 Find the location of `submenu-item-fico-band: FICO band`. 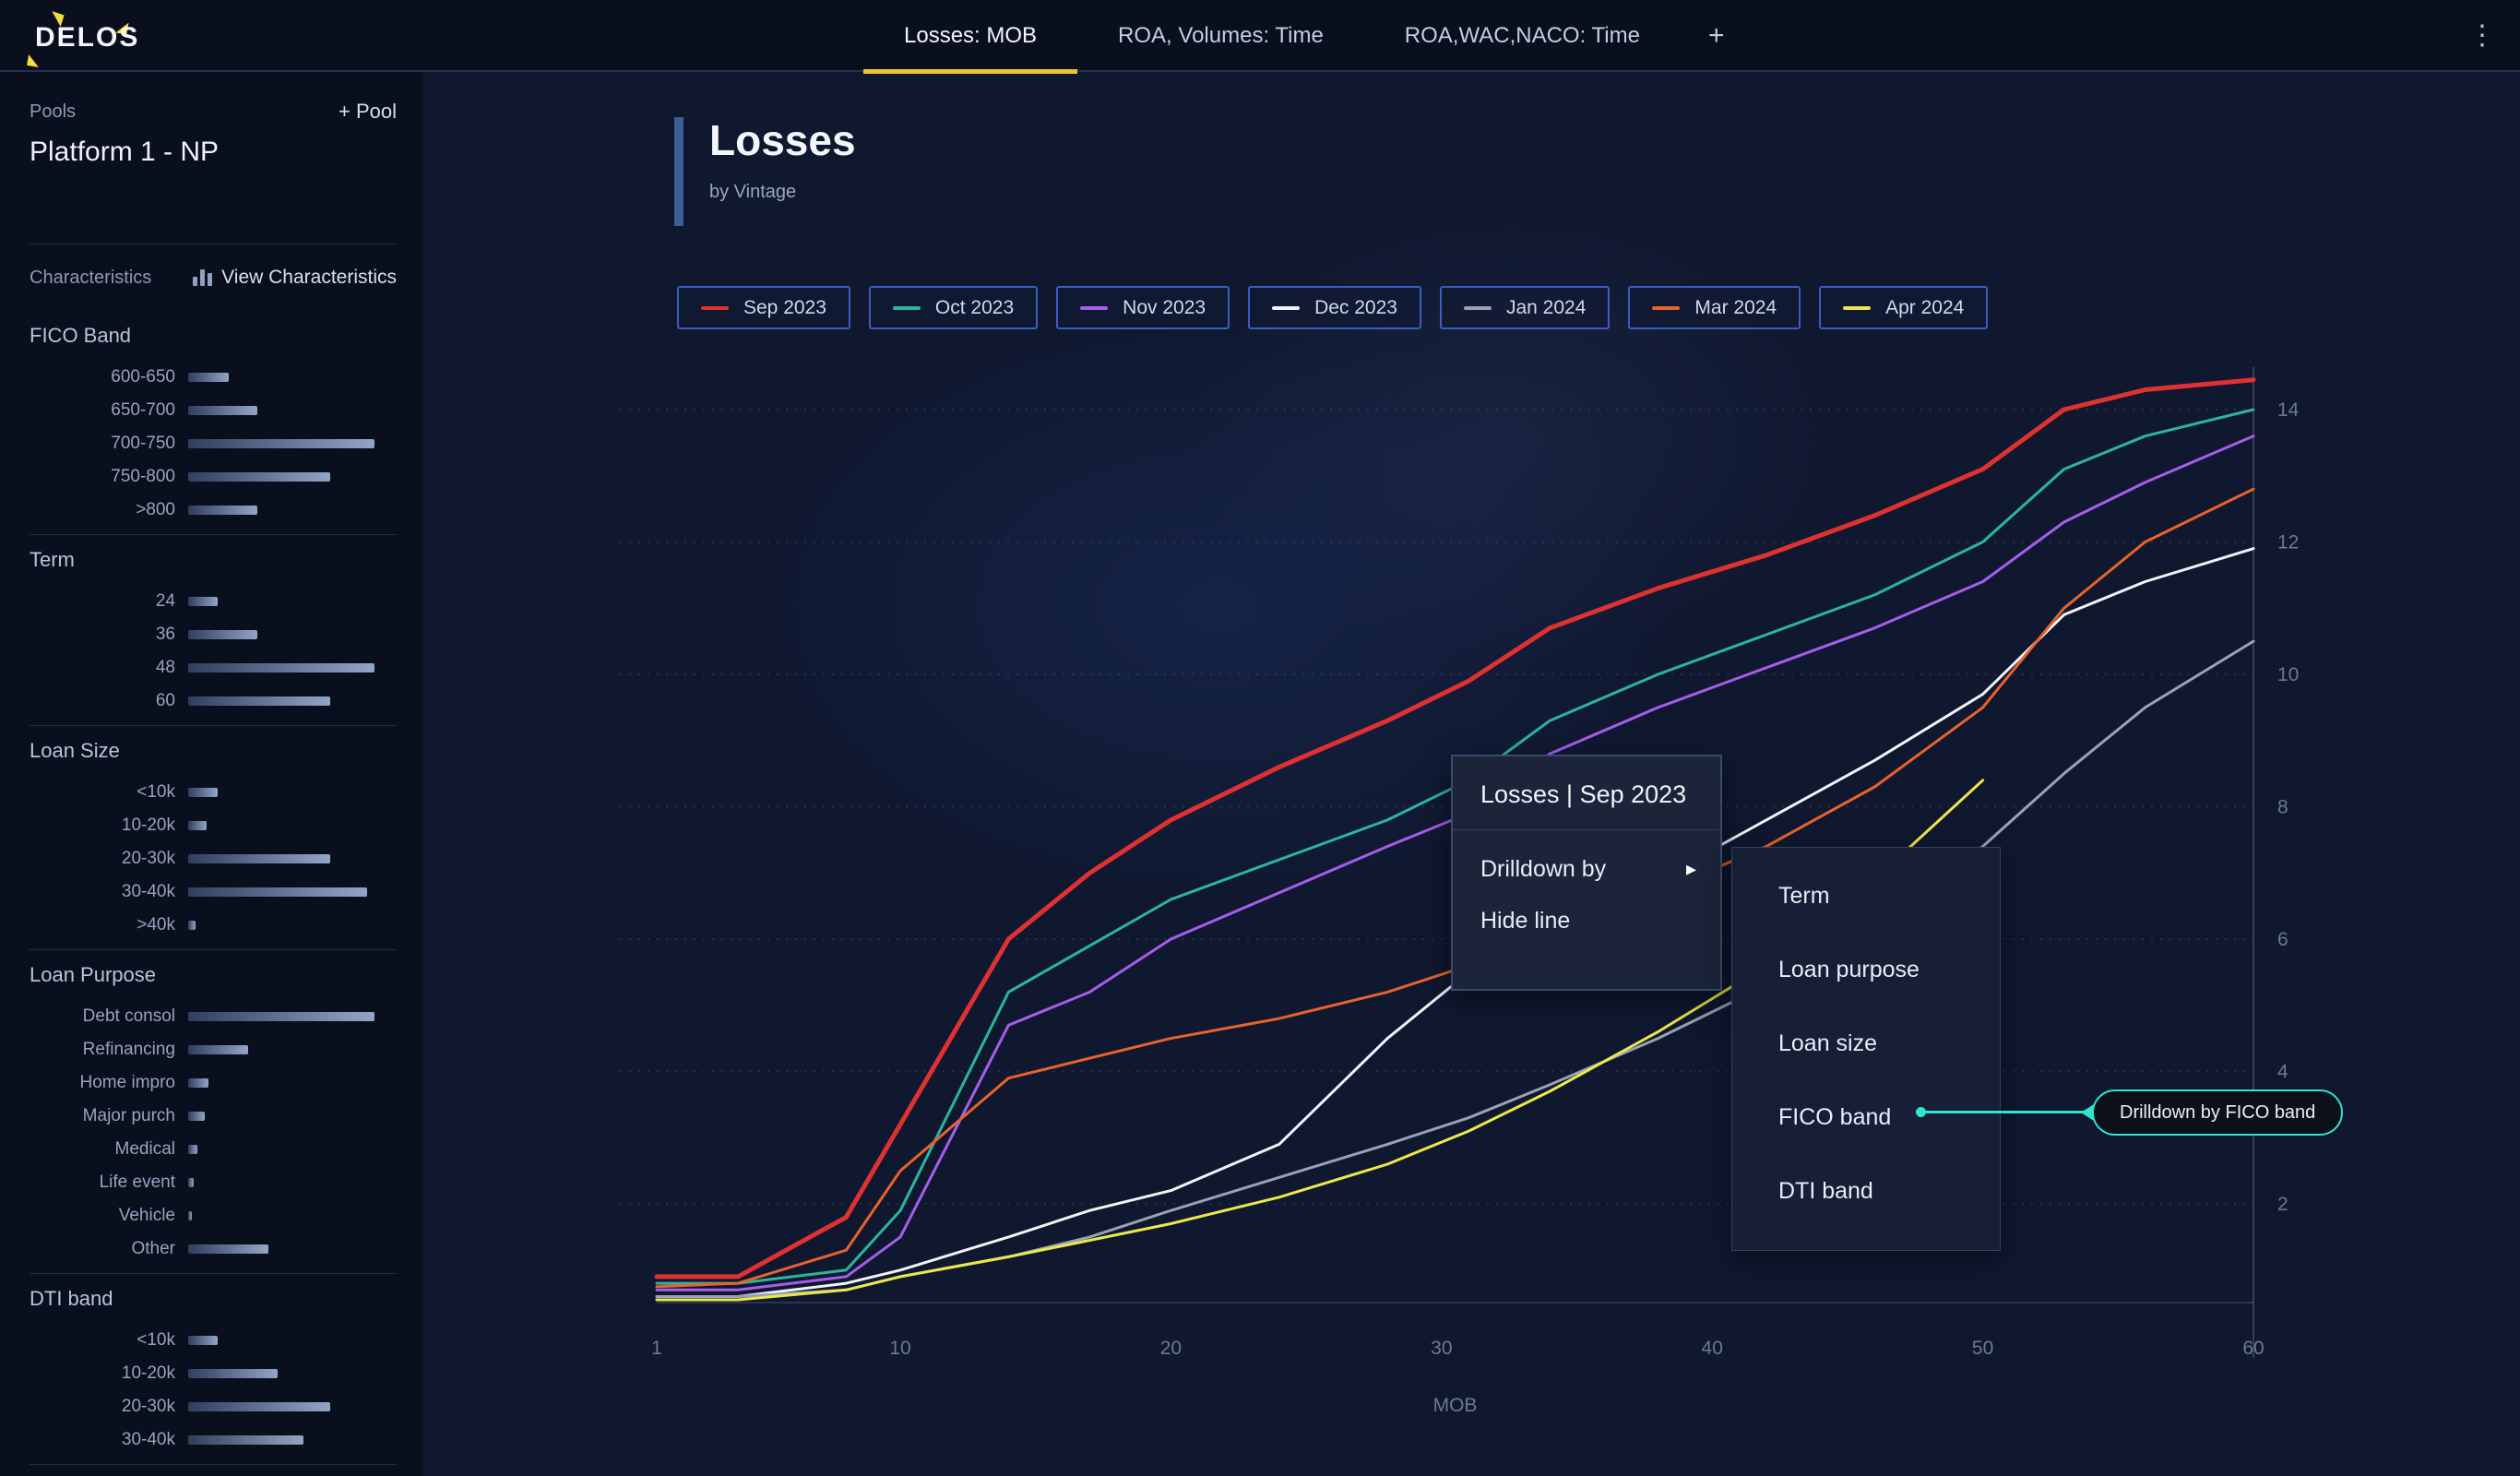

submenu-item-fico-band: FICO band is located at coordinates (1835, 1116).